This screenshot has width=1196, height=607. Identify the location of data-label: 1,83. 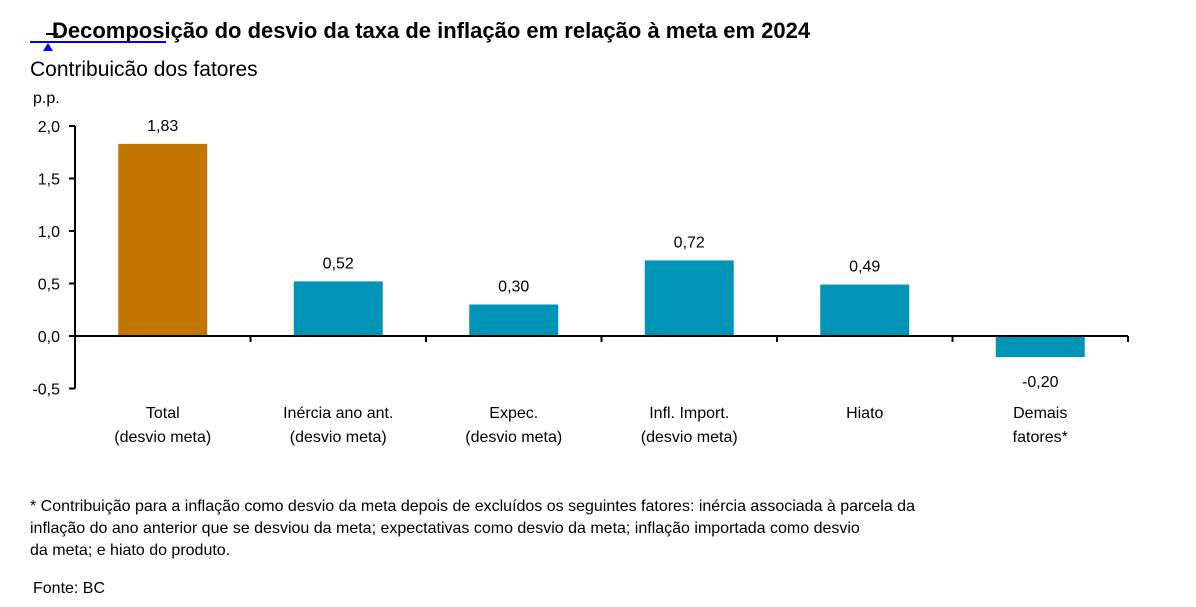
(162, 126).